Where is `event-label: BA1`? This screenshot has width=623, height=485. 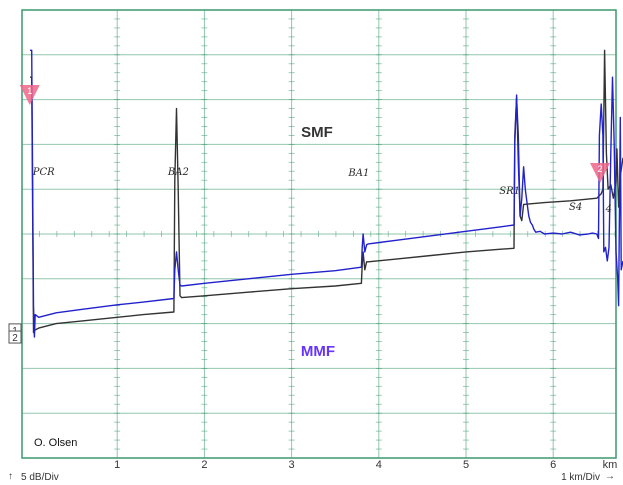 event-label: BA1 is located at coordinates (358, 173).